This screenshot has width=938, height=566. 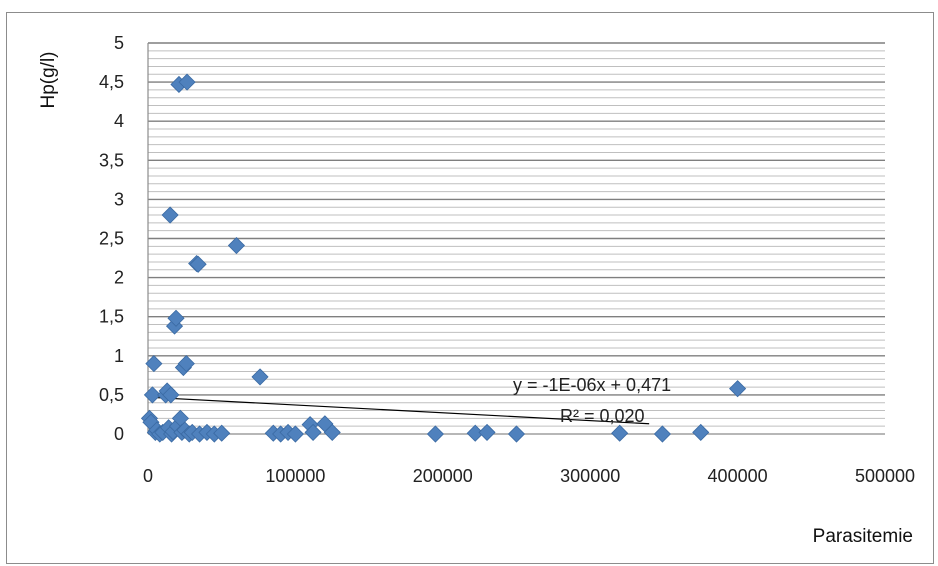 What do you see at coordinates (48, 79) in the screenshot?
I see `y-axis-label: Hp(g/l)` at bounding box center [48, 79].